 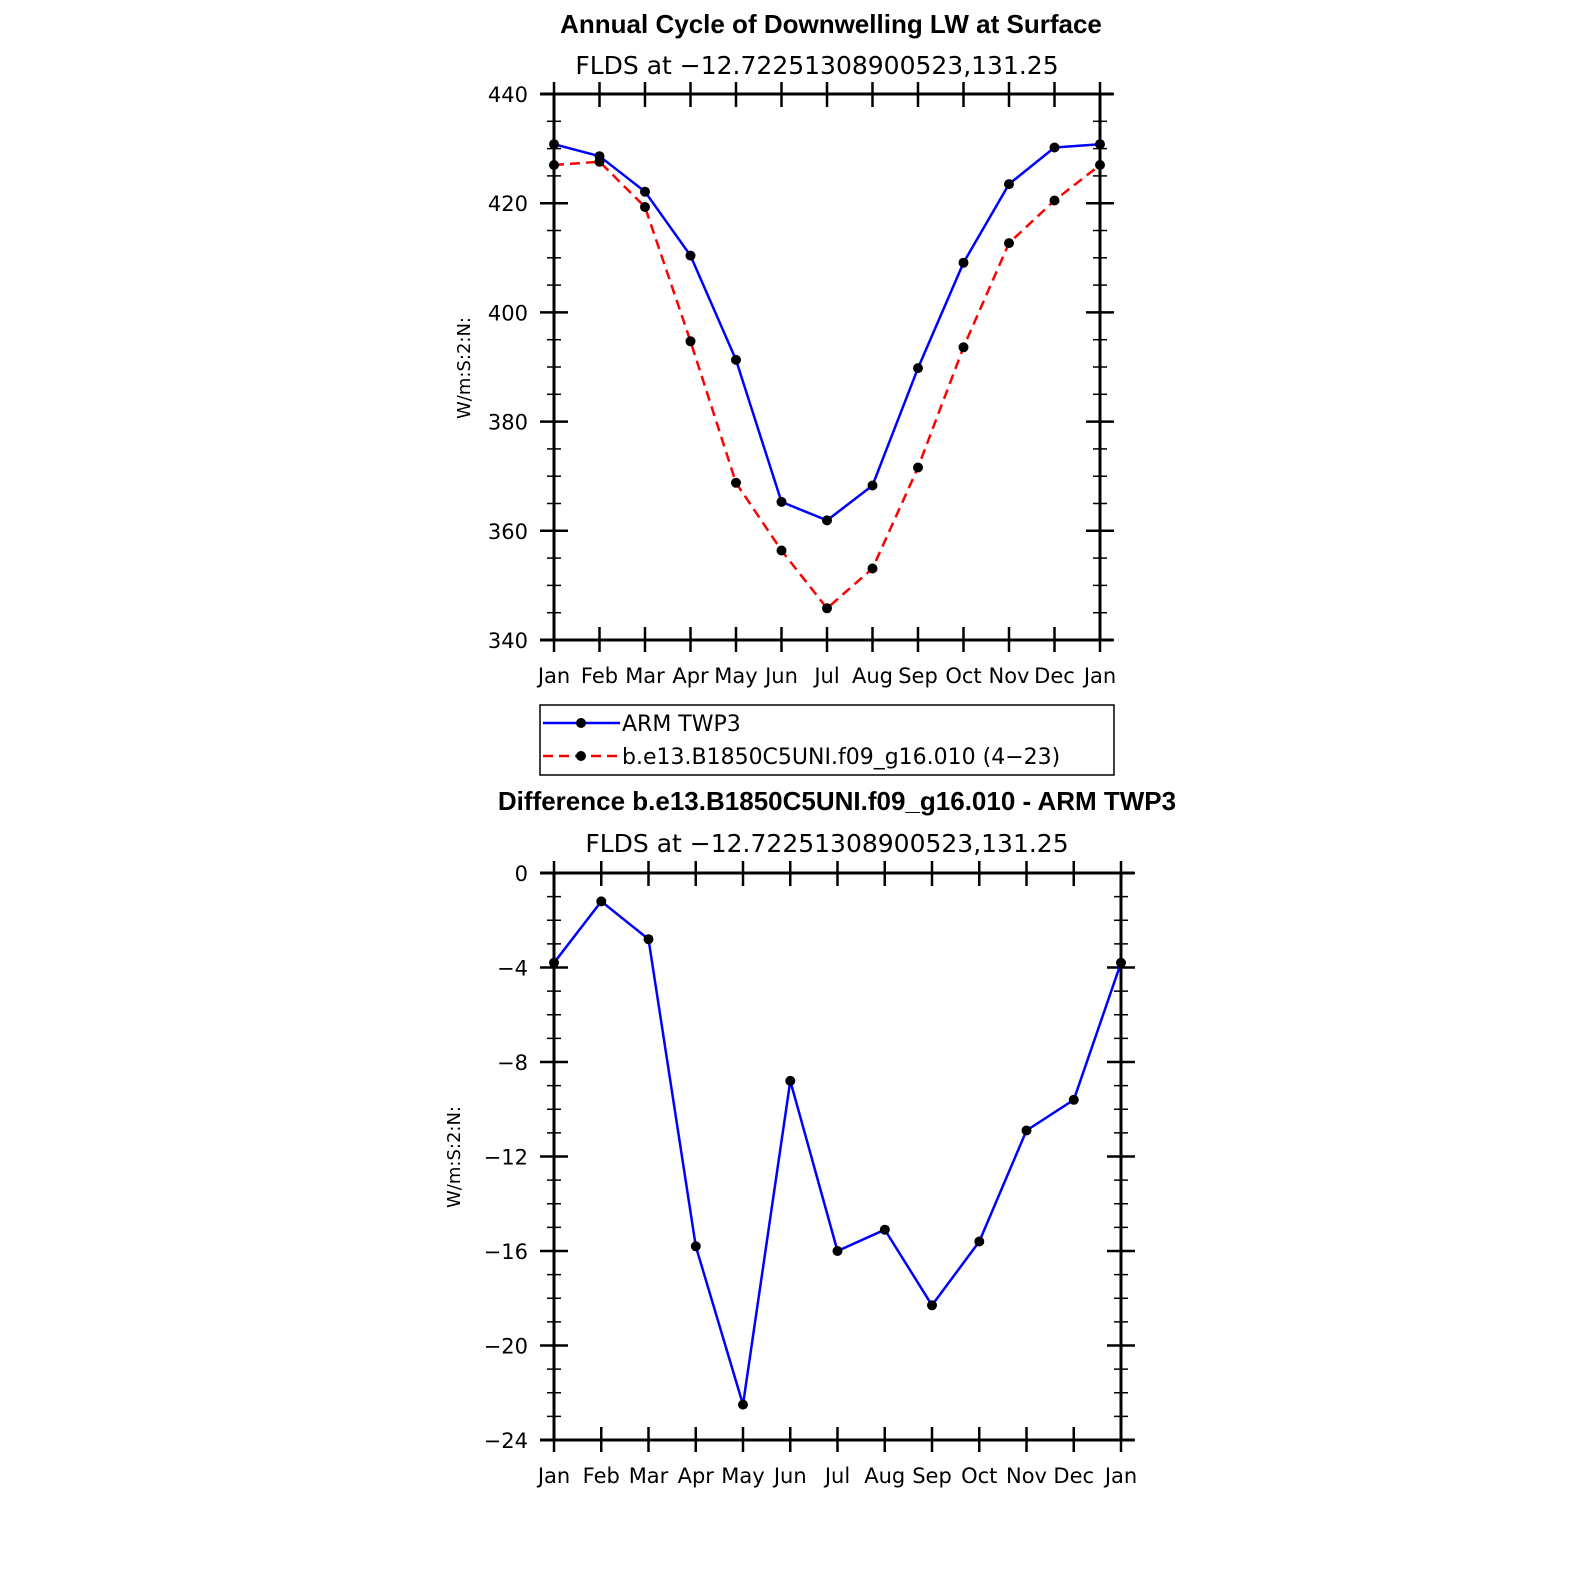 I want to click on y-tick-label: −16, so click(x=506, y=1252).